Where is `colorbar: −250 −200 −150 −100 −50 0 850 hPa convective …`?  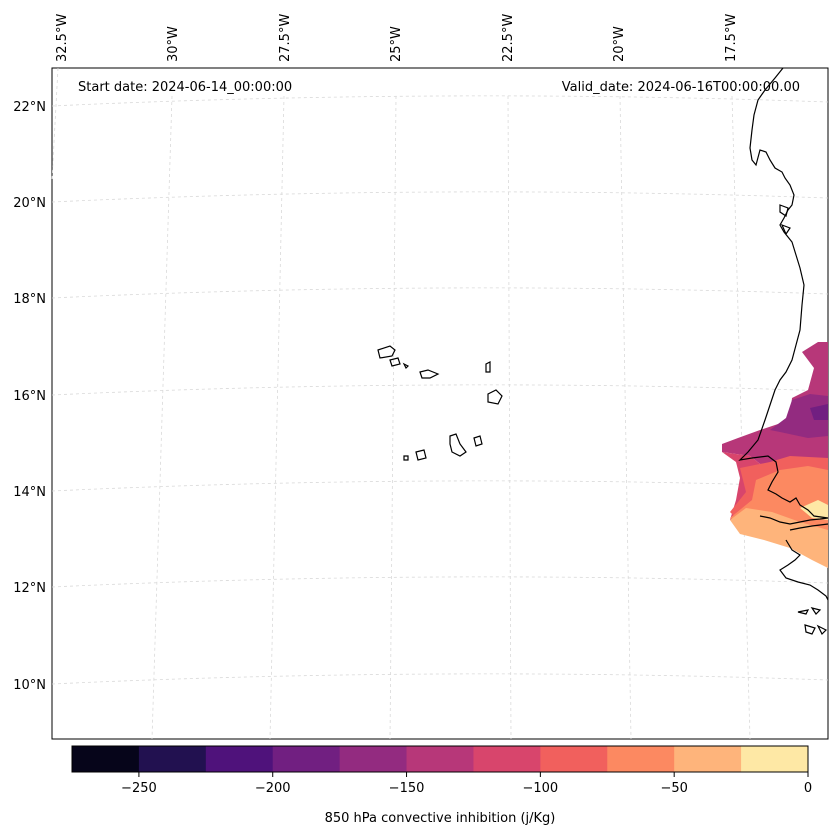 colorbar: −250 −200 −150 −100 −50 0 850 hPa convective … is located at coordinates (441, 785).